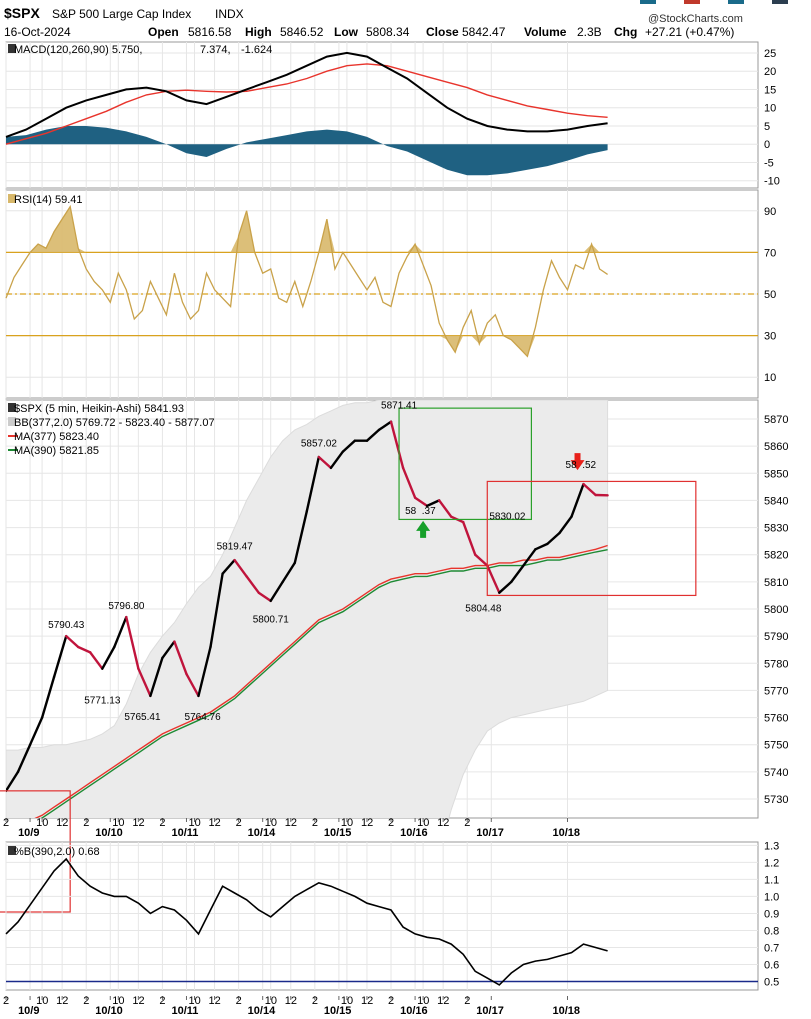  What do you see at coordinates (57, 852) in the screenshot?
I see `percentb-legend-entry: %B(390,2.0) 0.68` at bounding box center [57, 852].